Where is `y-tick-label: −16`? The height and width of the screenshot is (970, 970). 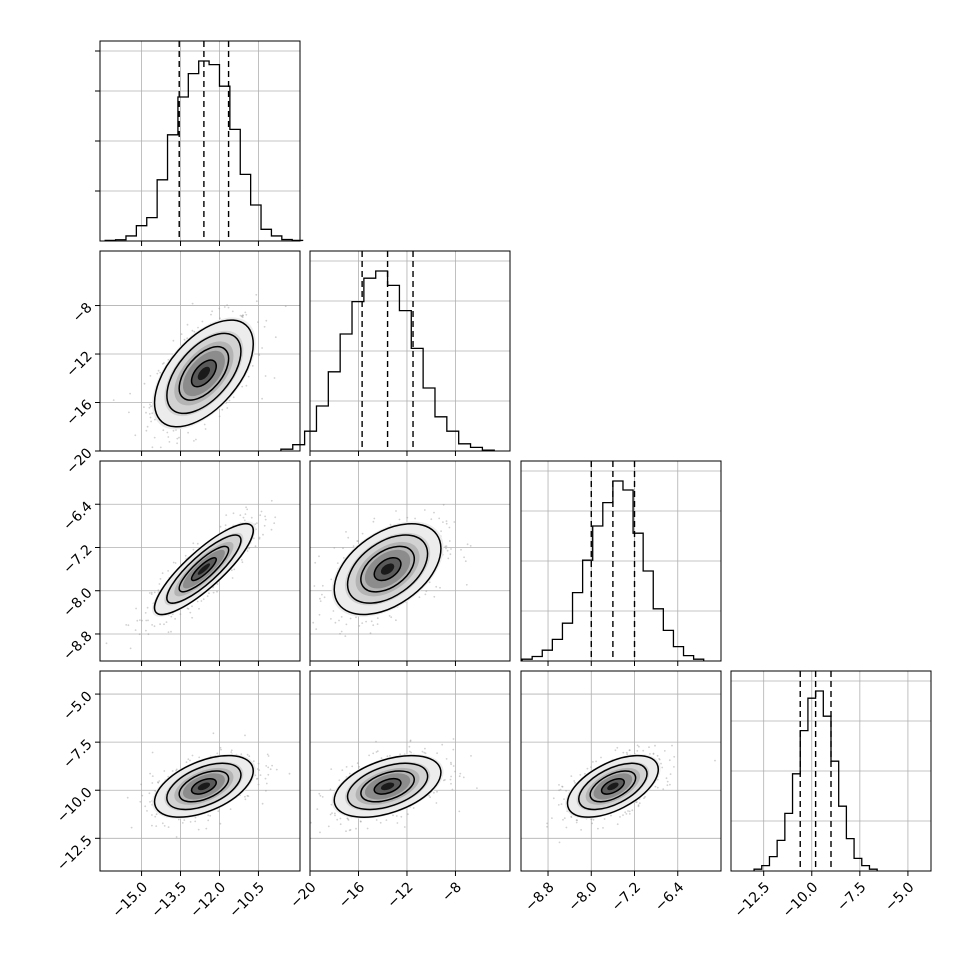
y-tick-label: −16 is located at coordinates (79, 413).